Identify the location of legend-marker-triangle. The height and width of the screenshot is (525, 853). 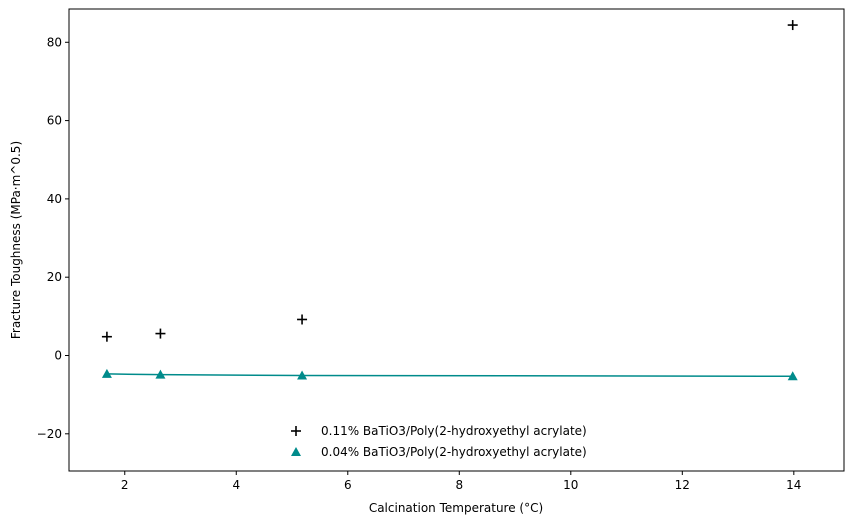
(296, 451).